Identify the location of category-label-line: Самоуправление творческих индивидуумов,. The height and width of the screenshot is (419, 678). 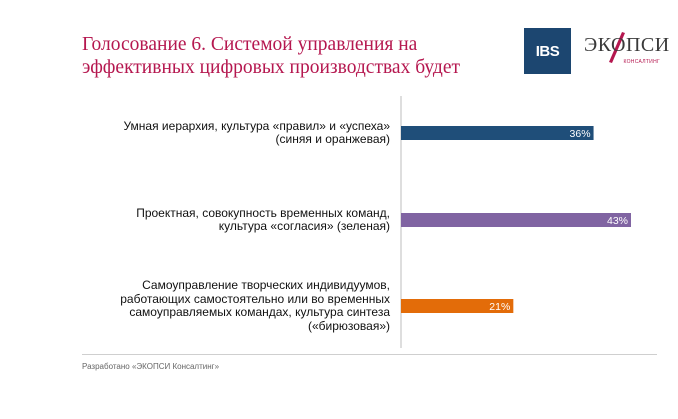
(266, 285).